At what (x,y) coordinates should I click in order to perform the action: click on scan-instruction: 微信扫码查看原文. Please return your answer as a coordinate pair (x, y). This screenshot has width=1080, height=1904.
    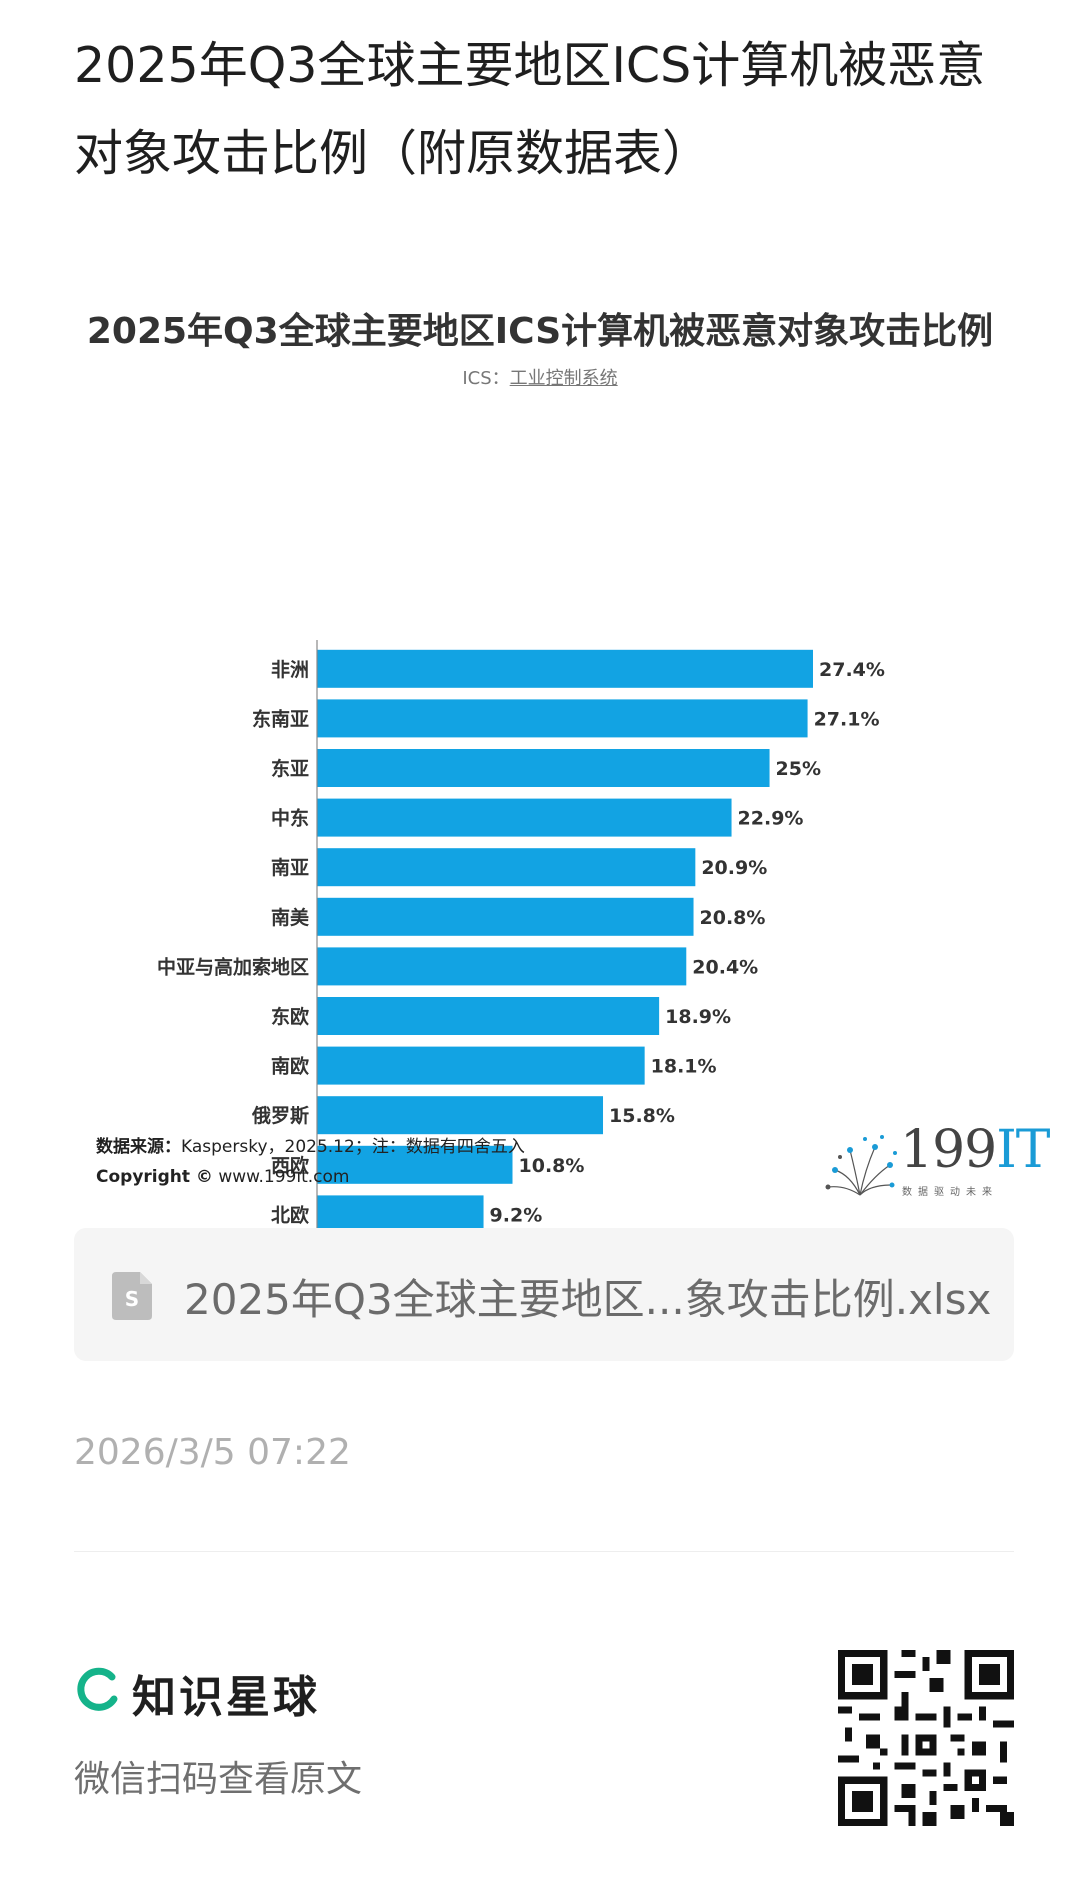
    Looking at the image, I should click on (218, 1779).